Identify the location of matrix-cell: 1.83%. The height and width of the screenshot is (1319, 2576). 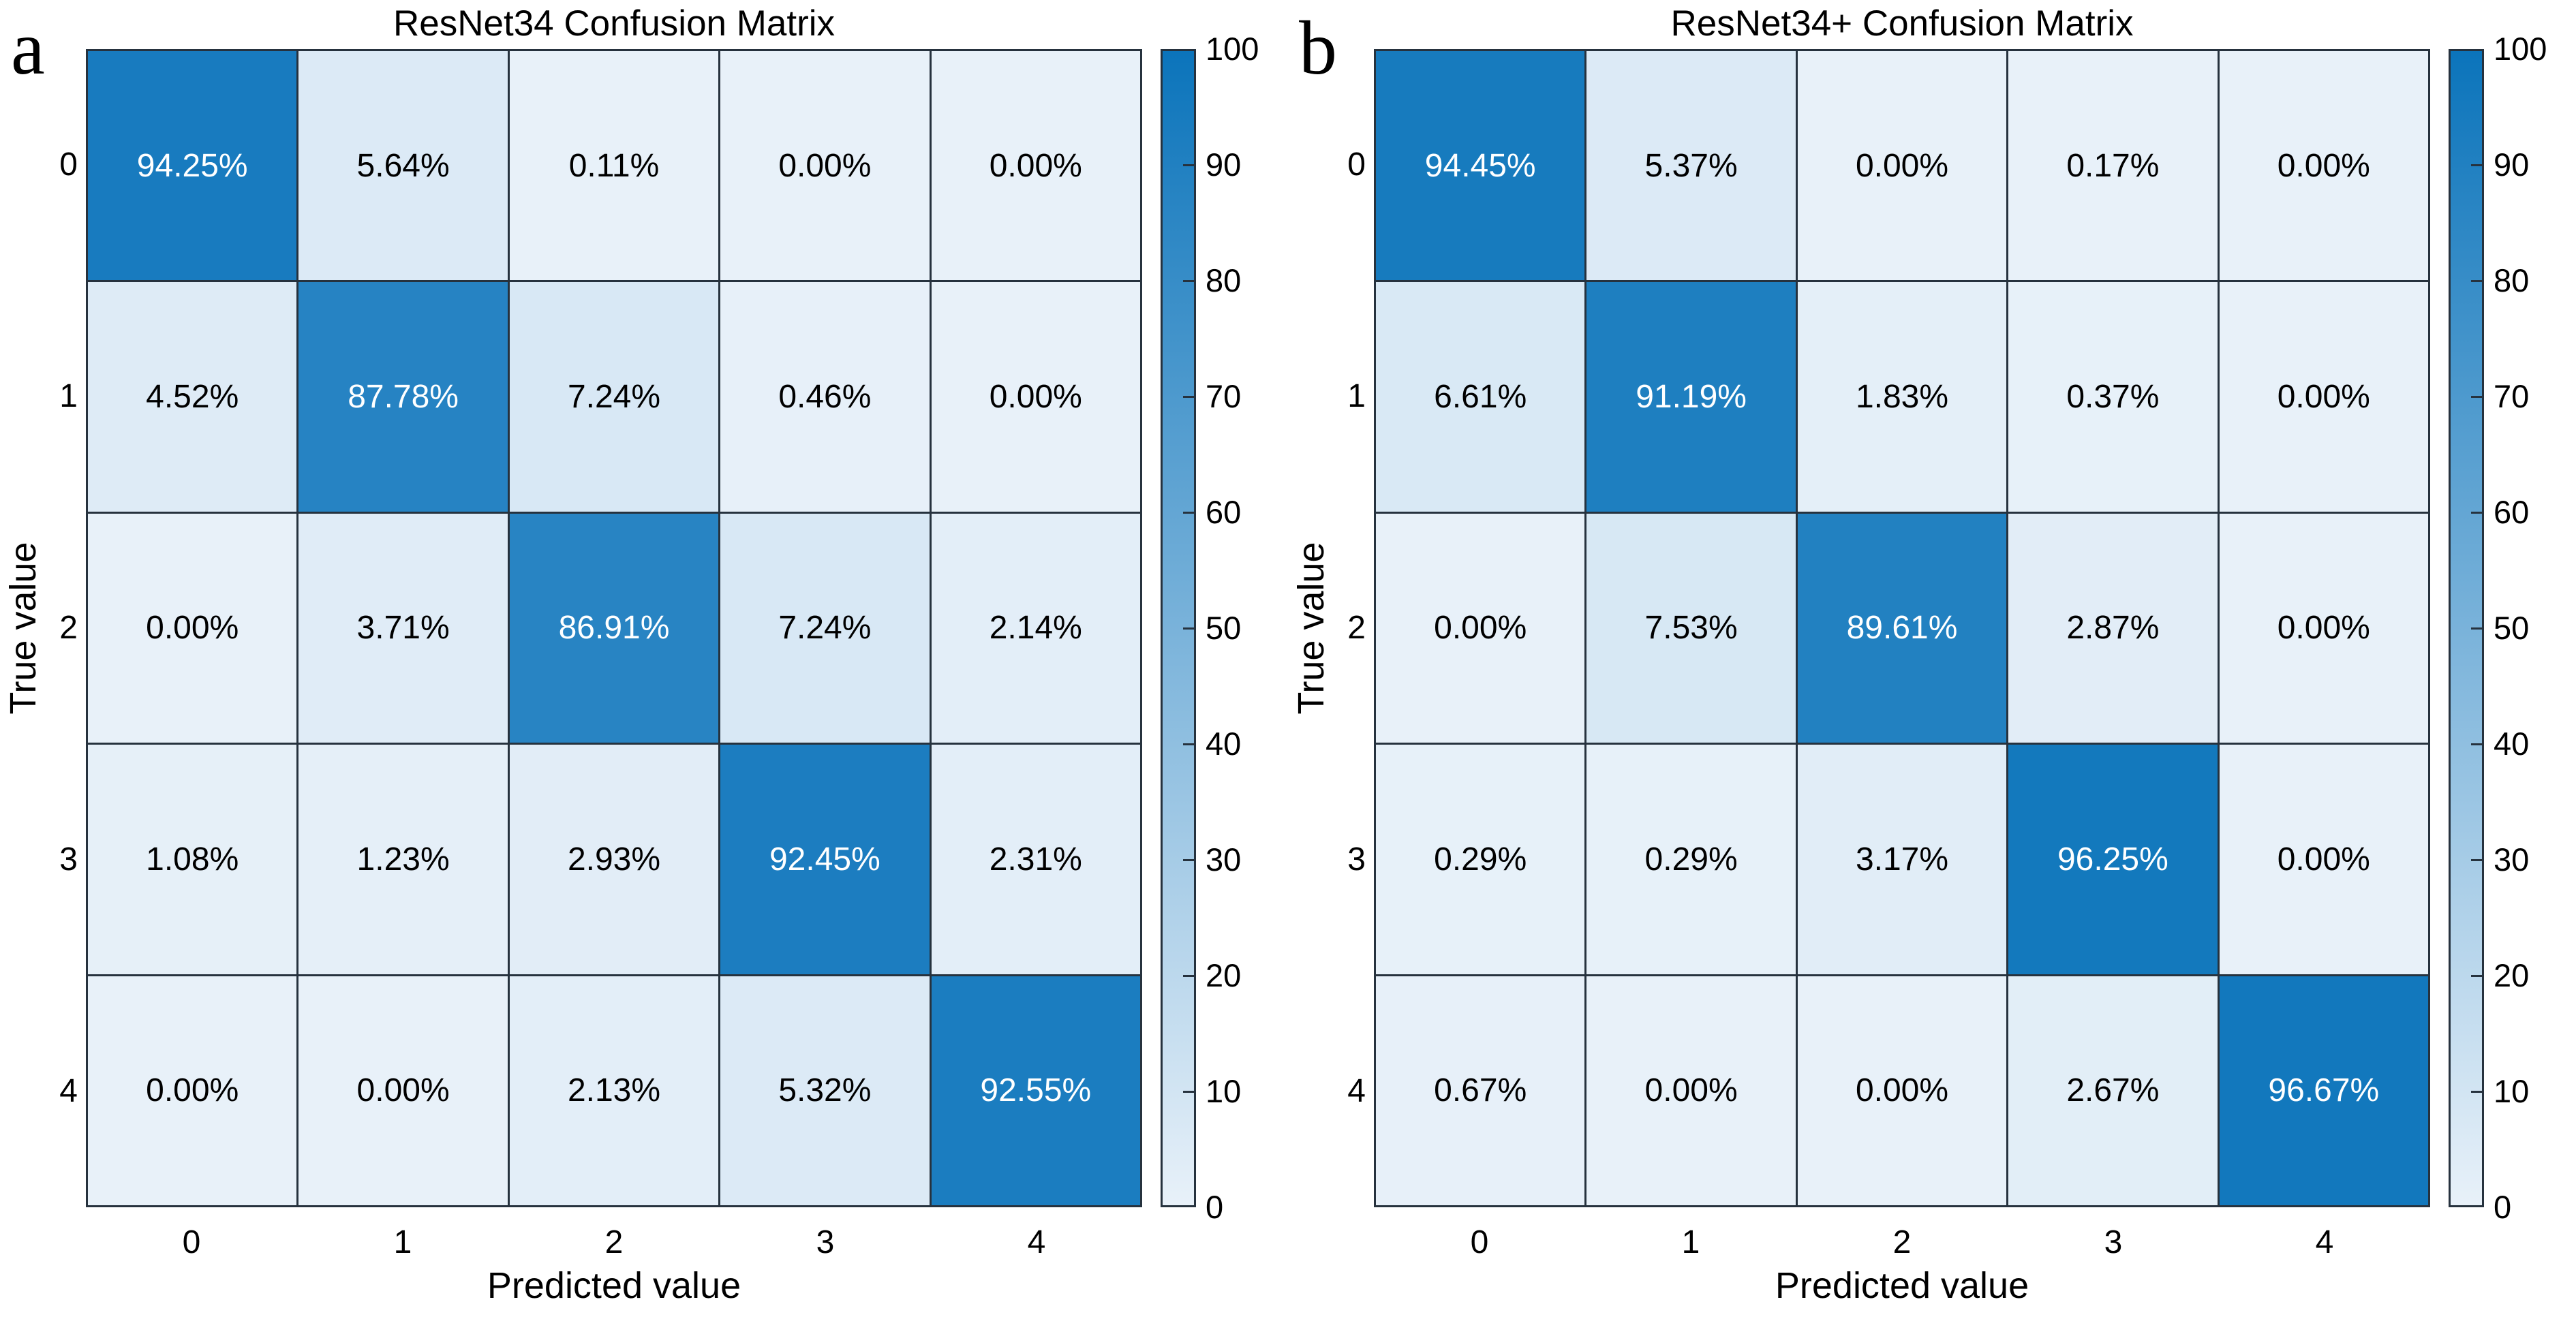
(1902, 397).